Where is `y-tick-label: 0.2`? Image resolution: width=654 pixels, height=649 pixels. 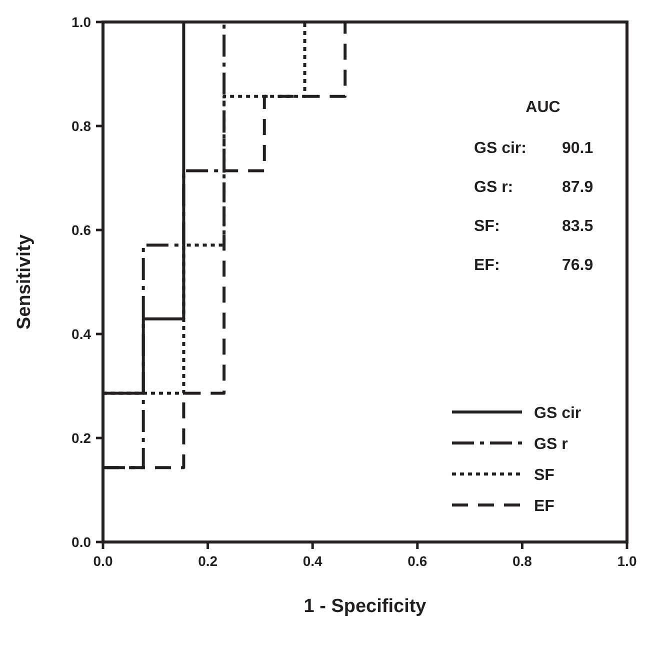 y-tick-label: 0.2 is located at coordinates (82, 438).